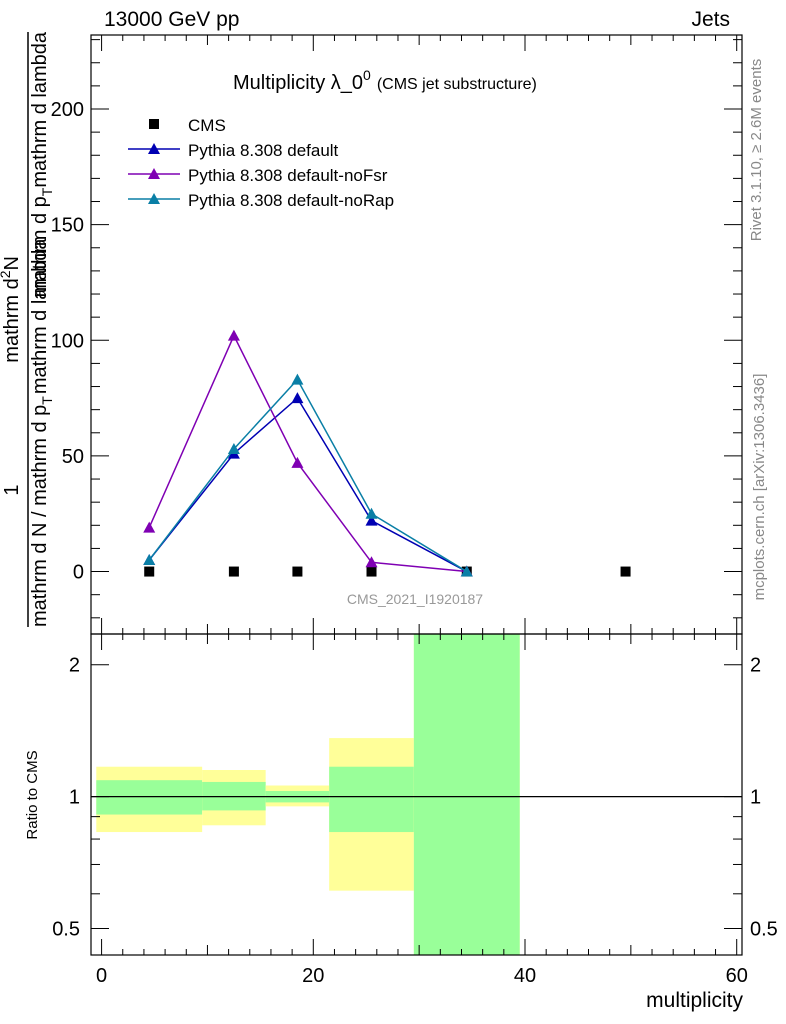 Image resolution: width=786 pixels, height=1024 pixels. Describe the element at coordinates (67, 226) in the screenshot. I see `y-tick-label-150: 150` at that location.